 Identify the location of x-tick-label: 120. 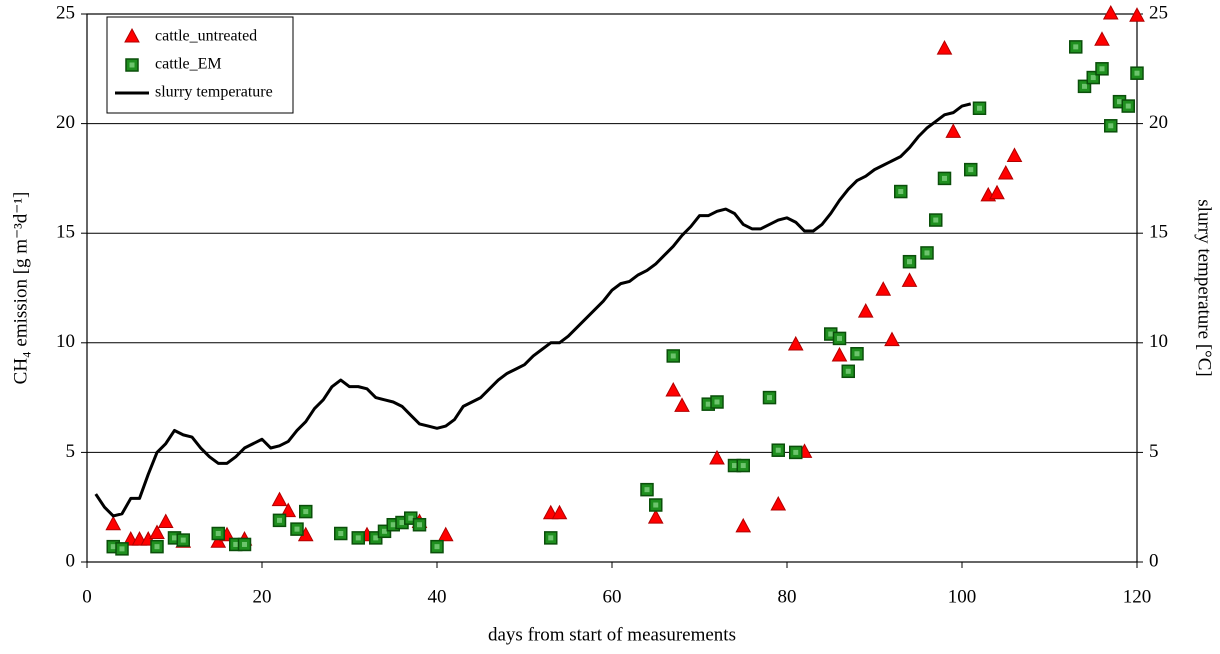
(1137, 596).